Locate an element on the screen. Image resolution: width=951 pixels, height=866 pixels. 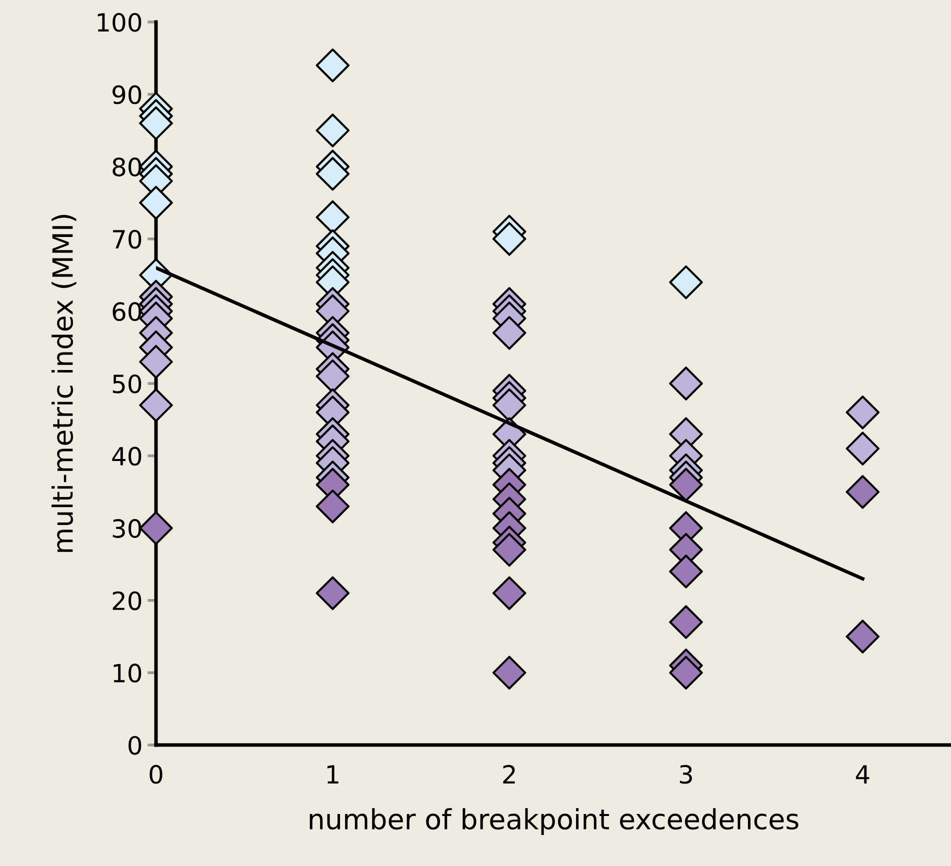
x-tick-label: 3 is located at coordinates (686, 774).